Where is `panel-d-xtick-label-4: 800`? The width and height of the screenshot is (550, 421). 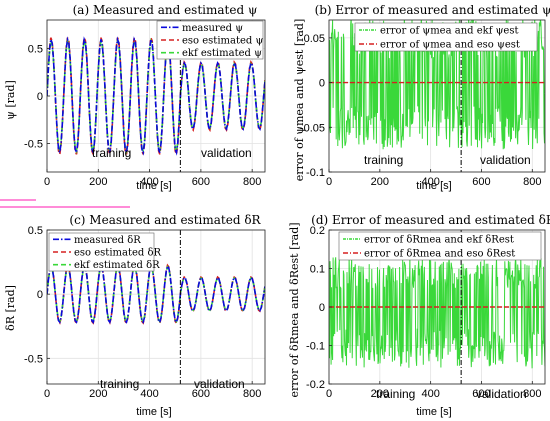 panel-d-xtick-label-4: 800 is located at coordinates (532, 394).